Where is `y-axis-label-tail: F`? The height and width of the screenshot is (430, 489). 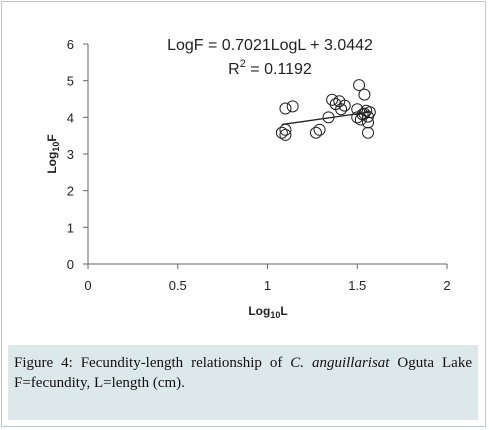
y-axis-label-tail: F is located at coordinates (52, 137).